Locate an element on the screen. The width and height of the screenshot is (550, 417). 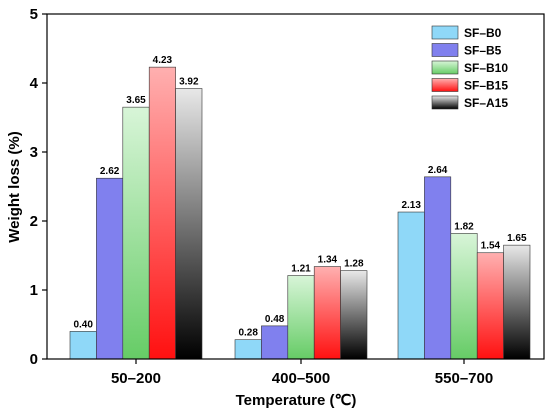
data-label: 1.65 is located at coordinates (517, 238).